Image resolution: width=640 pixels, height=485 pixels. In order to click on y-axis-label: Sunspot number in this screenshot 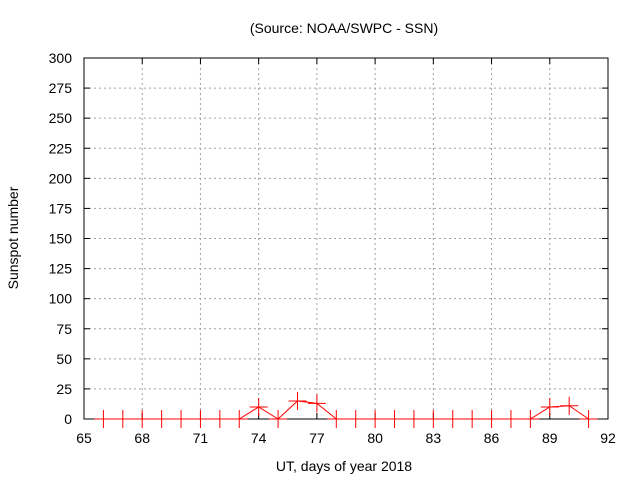, I will do `click(13, 237)`.